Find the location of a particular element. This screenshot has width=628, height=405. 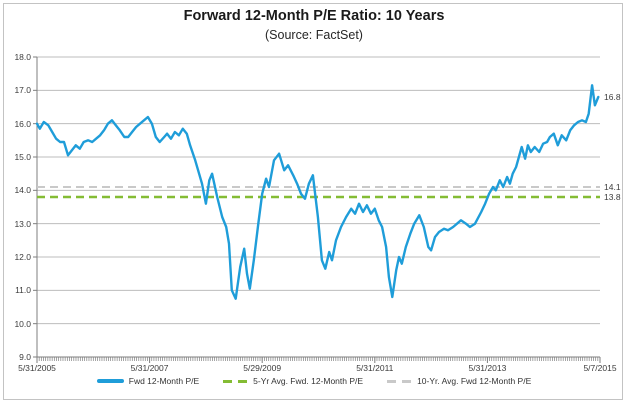

x-axis-minor-ticks is located at coordinates (318, 359).